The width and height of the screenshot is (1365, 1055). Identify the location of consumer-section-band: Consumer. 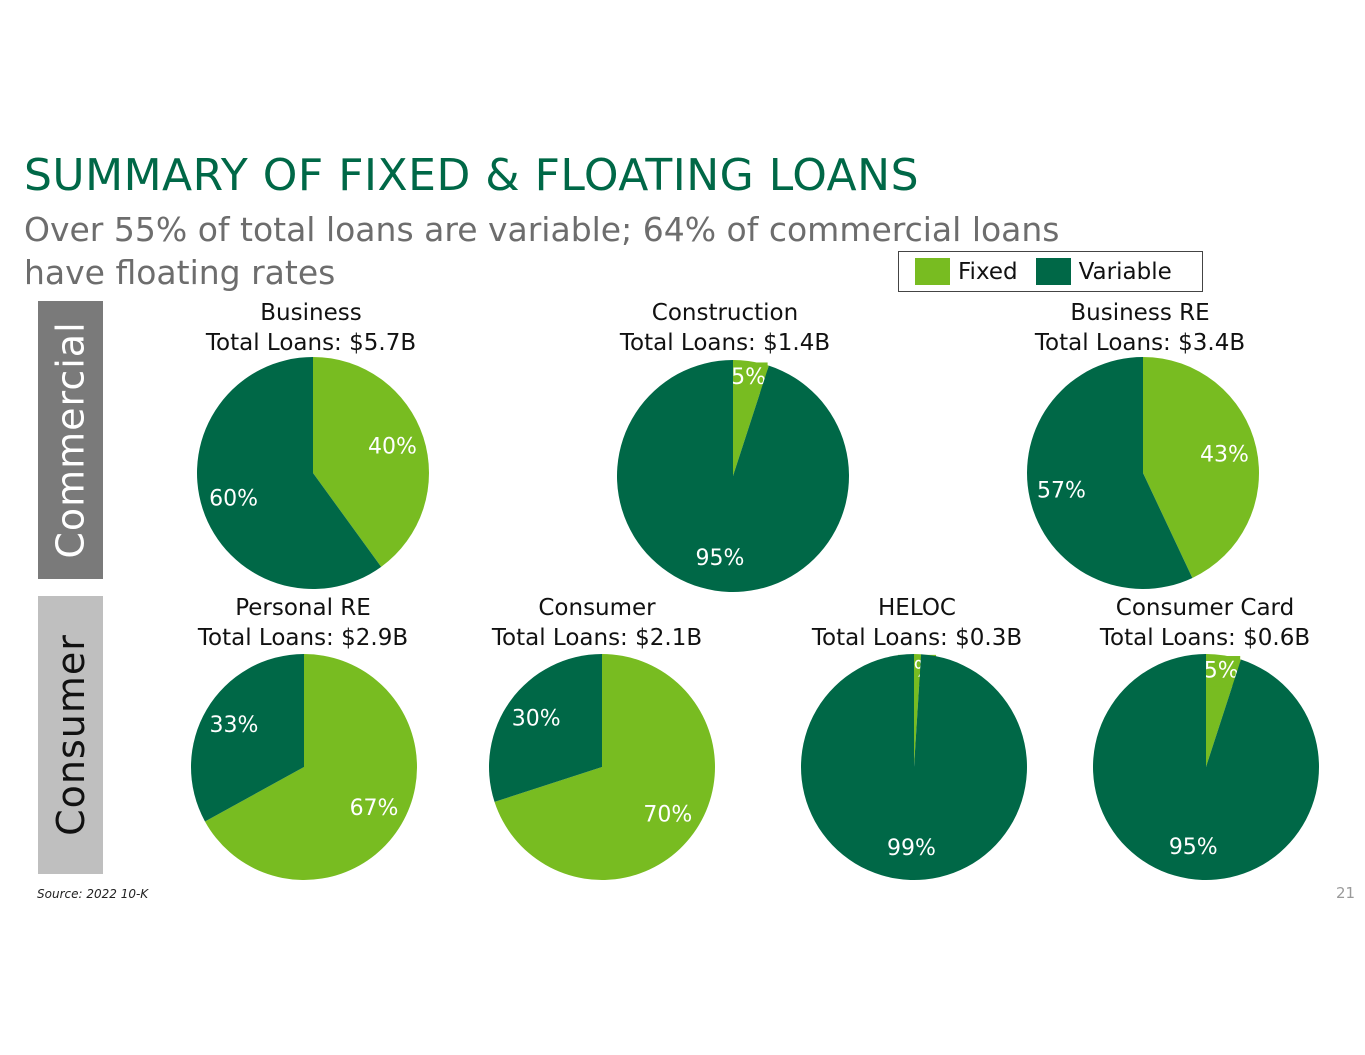
(70, 735).